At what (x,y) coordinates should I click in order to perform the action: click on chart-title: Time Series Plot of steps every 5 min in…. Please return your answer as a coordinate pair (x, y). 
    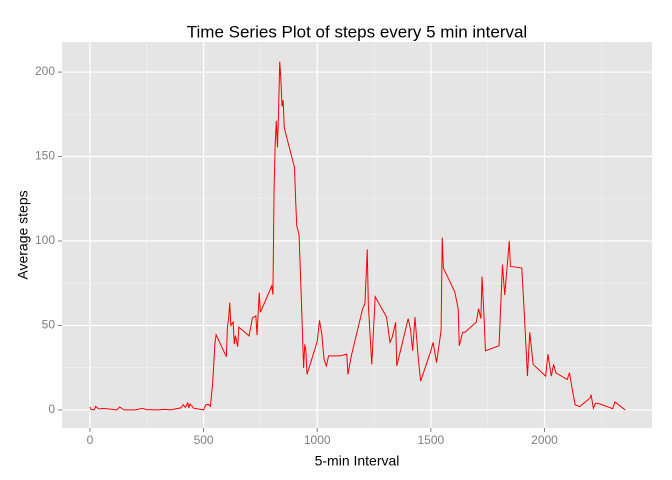
    Looking at the image, I should click on (357, 31).